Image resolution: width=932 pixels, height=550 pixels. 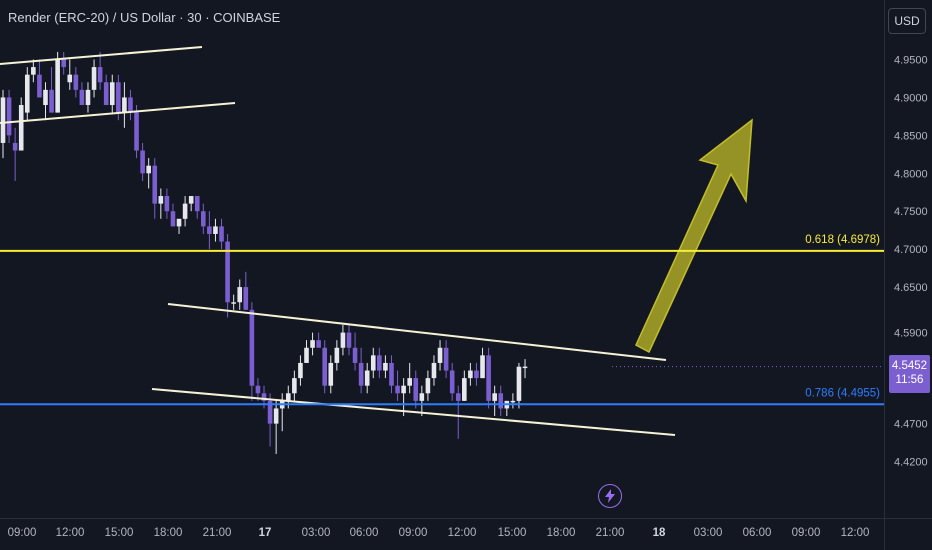 I want to click on time-tick-label: 21:00, so click(x=610, y=533).